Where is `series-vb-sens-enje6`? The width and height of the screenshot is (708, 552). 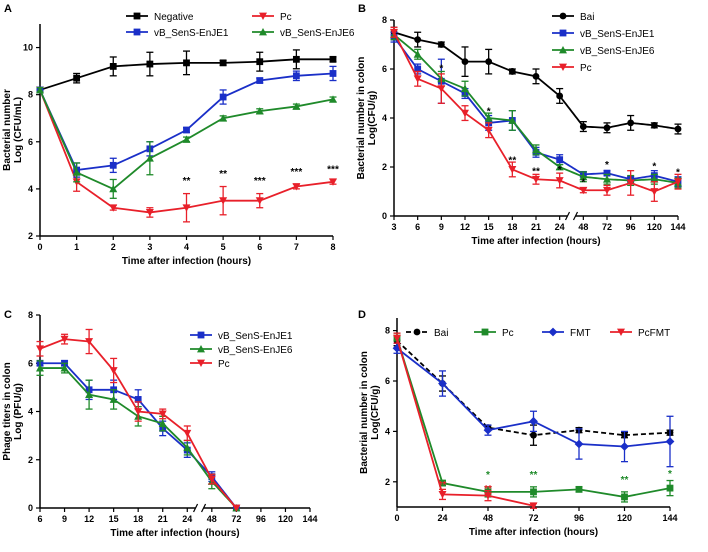 series-vb-sens-enje6 is located at coordinates (186, 142).